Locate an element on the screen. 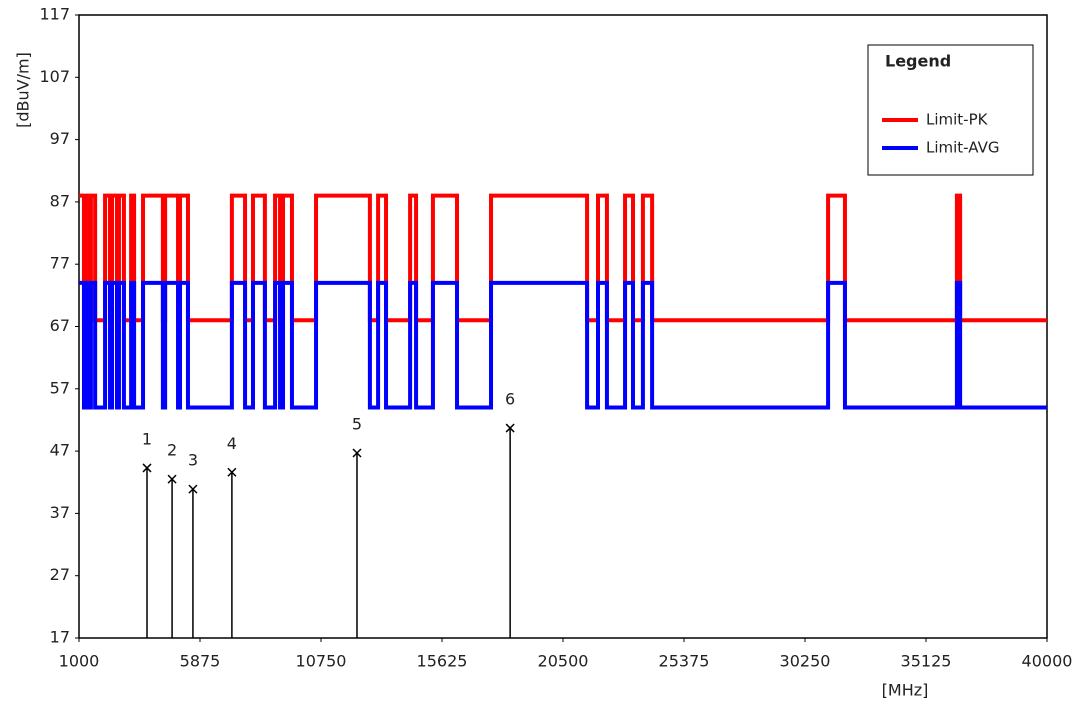 This screenshot has width=1082, height=707. y-tick-label: 117 is located at coordinates (54, 14).